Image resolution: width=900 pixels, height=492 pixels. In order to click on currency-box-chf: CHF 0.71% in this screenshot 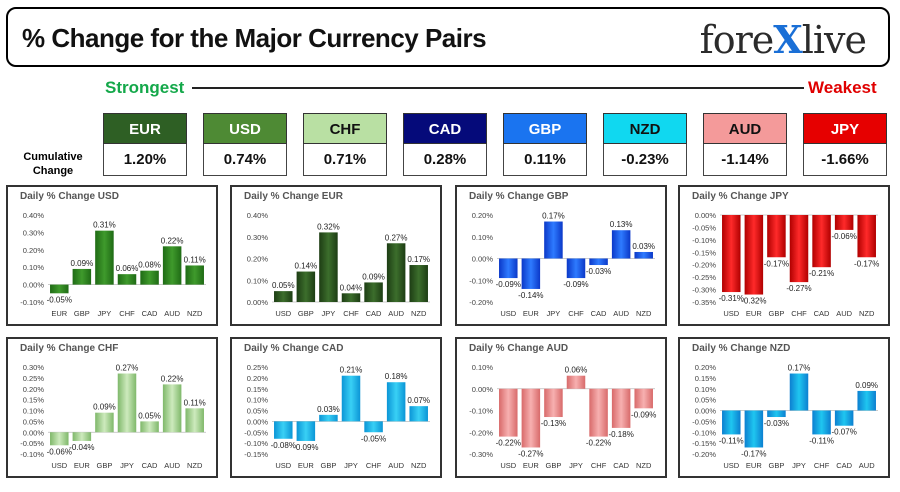, I will do `click(345, 144)`.